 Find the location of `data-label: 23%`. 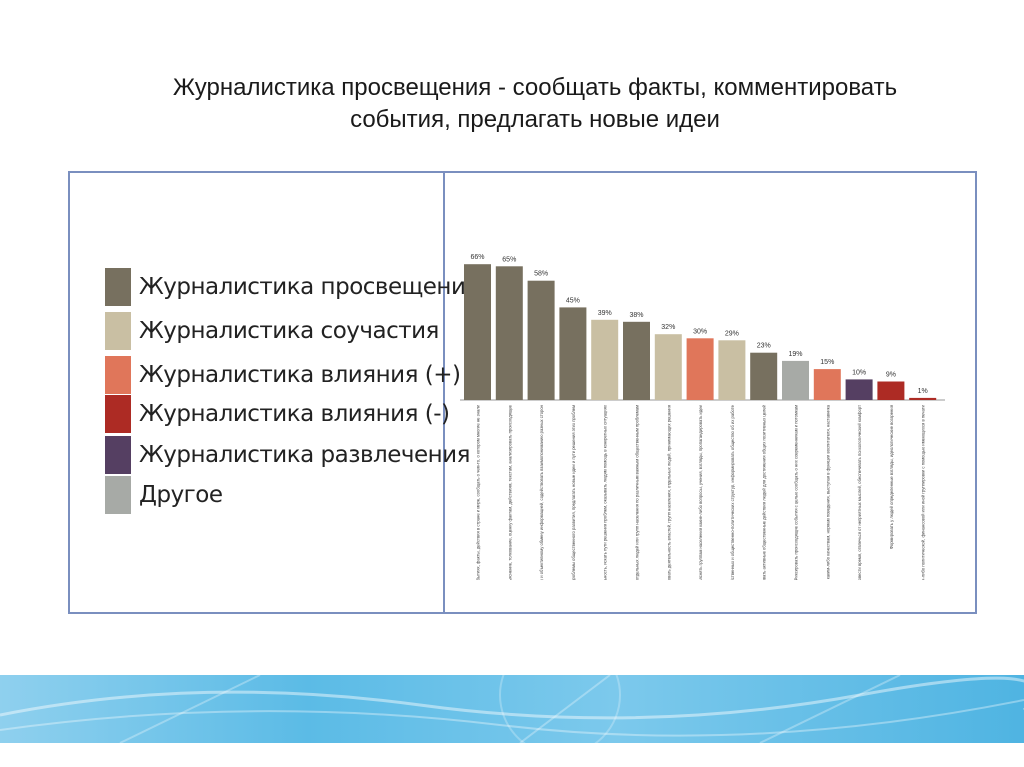

data-label: 23% is located at coordinates (764, 346).